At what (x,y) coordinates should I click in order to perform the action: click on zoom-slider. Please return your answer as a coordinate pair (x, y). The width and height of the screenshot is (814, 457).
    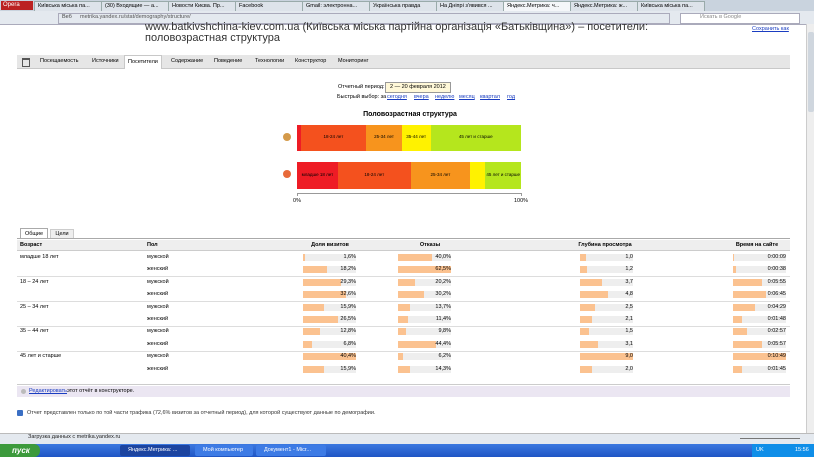
    Looking at the image, I should click on (770, 438).